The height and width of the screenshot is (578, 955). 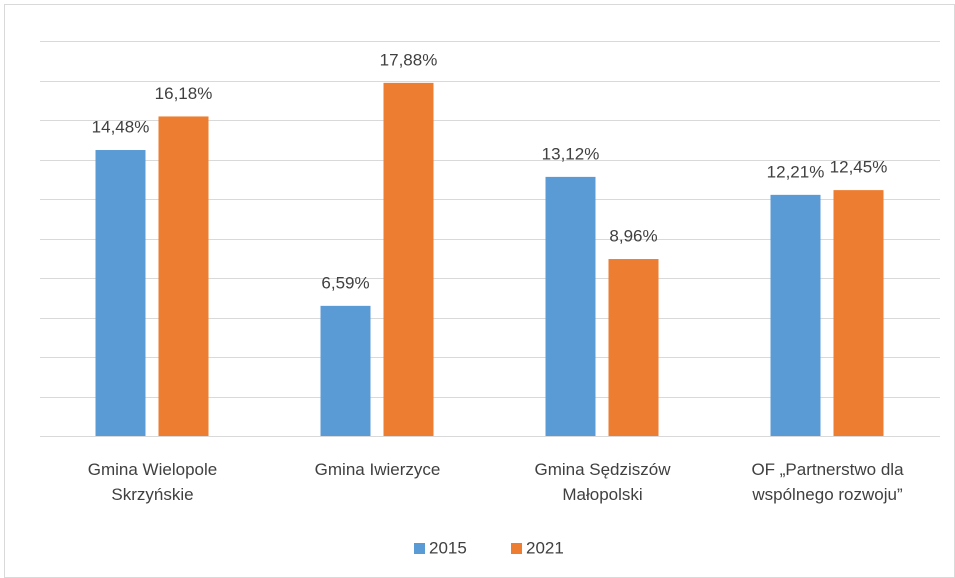 What do you see at coordinates (345, 282) in the screenshot?
I see `value-label: 6,59%` at bounding box center [345, 282].